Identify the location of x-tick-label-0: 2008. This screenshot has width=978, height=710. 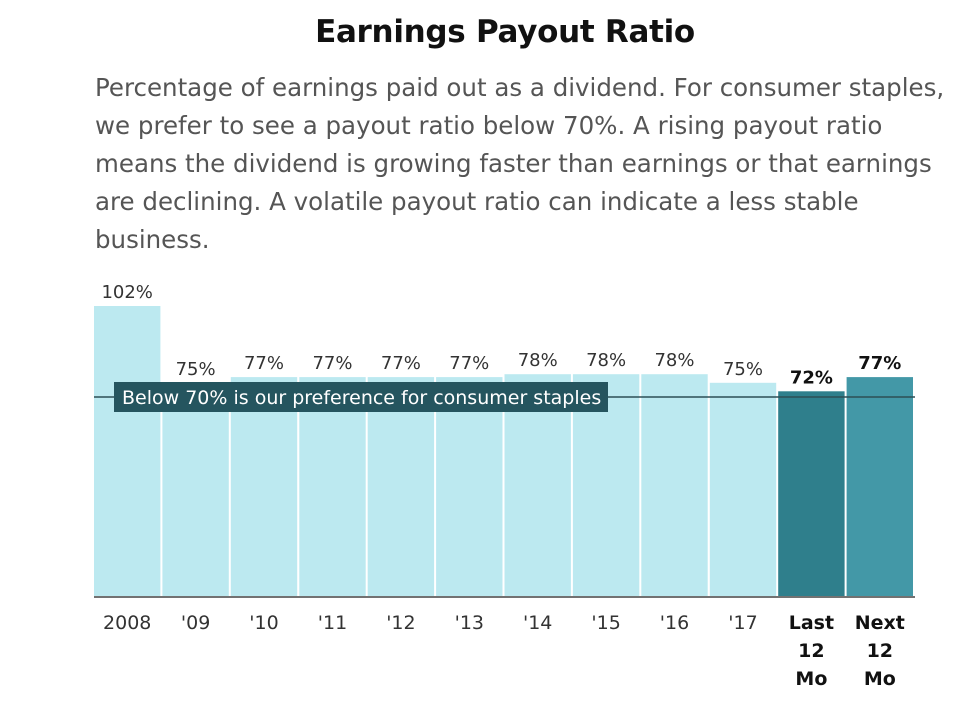
(127, 623).